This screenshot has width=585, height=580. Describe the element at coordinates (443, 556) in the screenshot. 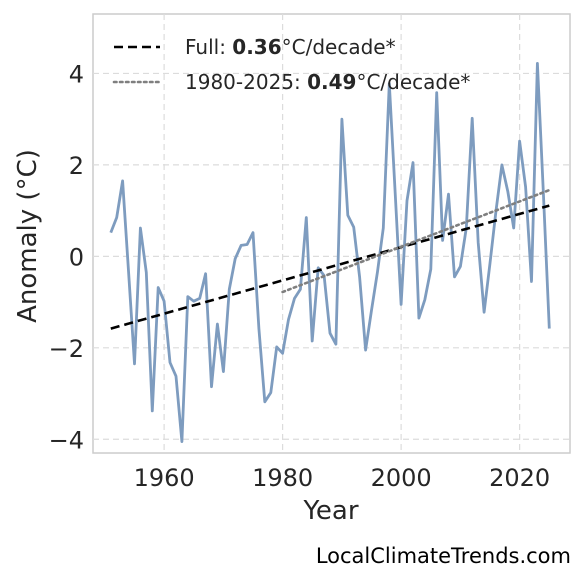

I see `watermark-text: LocalClimateTrends.com` at that location.